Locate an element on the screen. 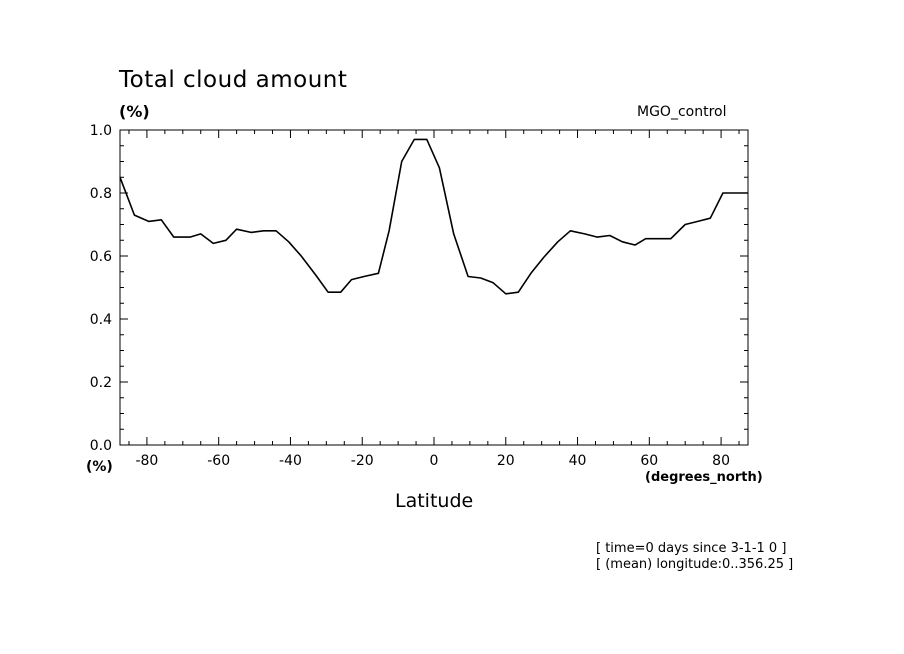 The height and width of the screenshot is (654, 904). y-tick-label: 0.8 is located at coordinates (101, 194).